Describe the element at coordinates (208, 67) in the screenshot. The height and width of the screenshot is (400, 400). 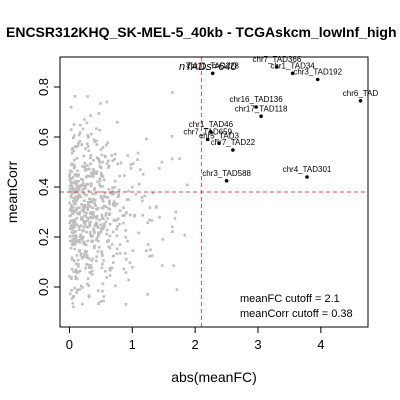
I see `ntads-label: nTADs=640` at that location.